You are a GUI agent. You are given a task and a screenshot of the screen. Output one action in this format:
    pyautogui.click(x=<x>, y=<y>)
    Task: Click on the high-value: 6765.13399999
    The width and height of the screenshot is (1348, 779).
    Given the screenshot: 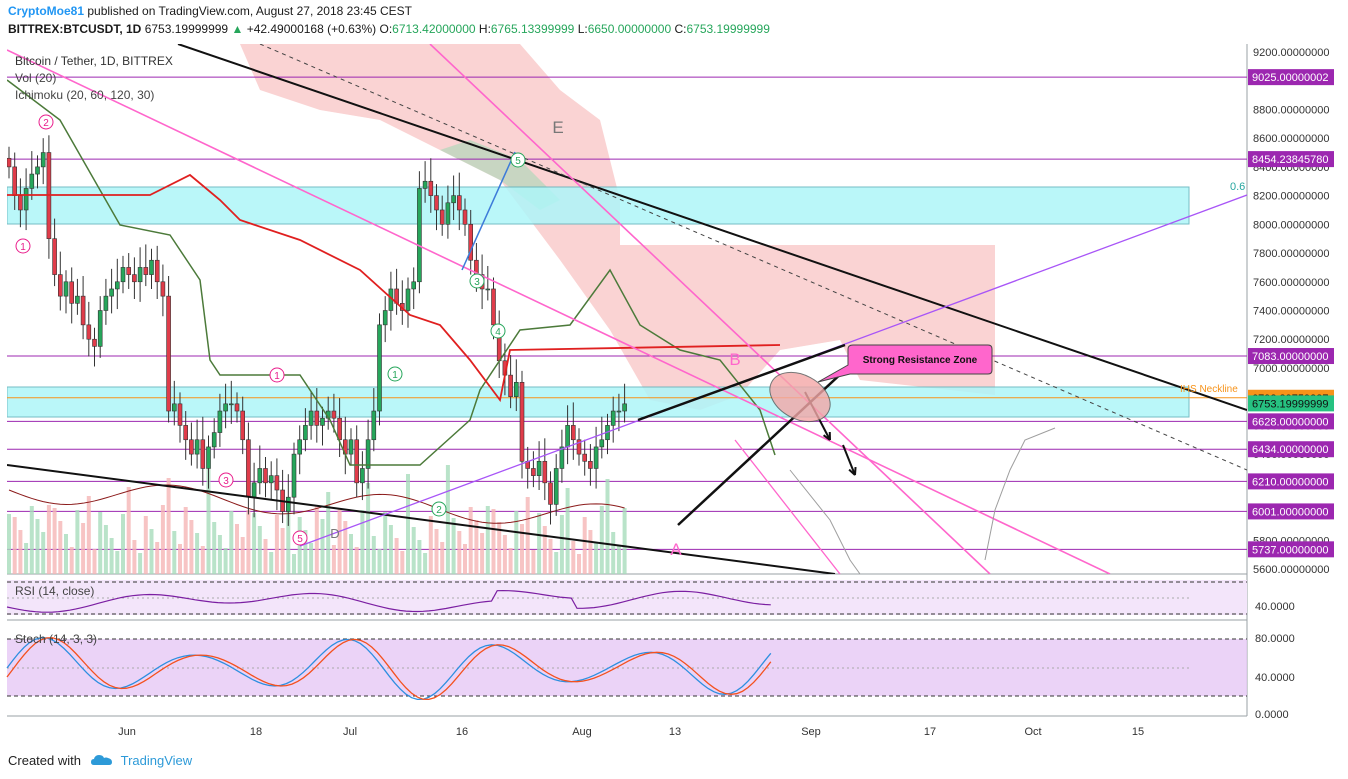 What is the action you would take?
    pyautogui.click(x=532, y=29)
    